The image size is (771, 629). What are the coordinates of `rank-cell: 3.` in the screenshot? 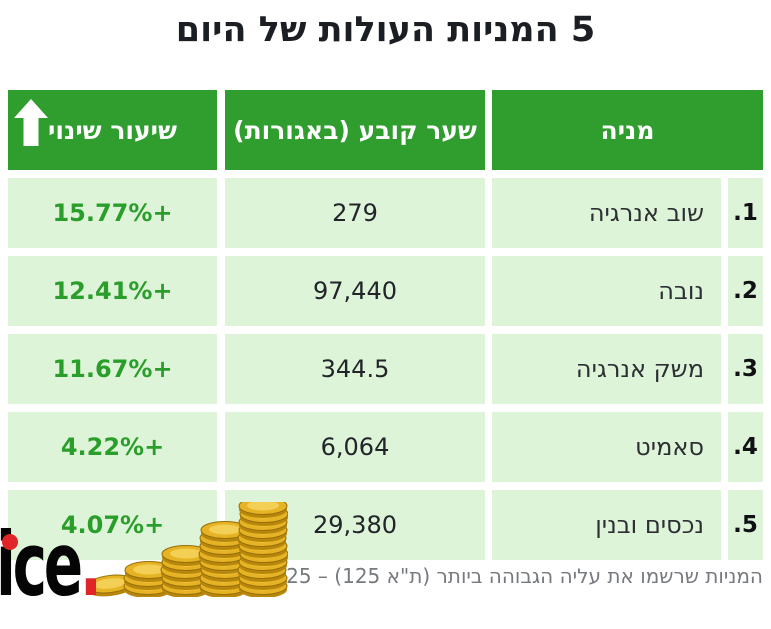 It's located at (745, 369).